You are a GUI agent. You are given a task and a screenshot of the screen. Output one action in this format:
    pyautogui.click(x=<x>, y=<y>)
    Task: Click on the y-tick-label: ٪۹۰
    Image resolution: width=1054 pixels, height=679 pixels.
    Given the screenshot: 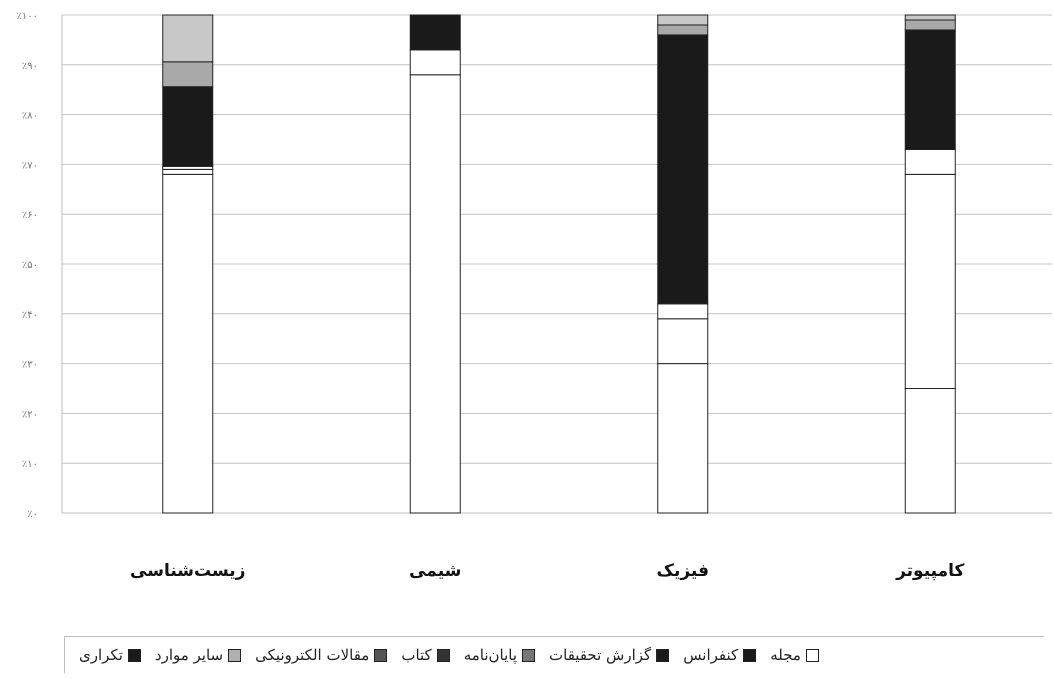 What is the action you would take?
    pyautogui.click(x=30, y=66)
    